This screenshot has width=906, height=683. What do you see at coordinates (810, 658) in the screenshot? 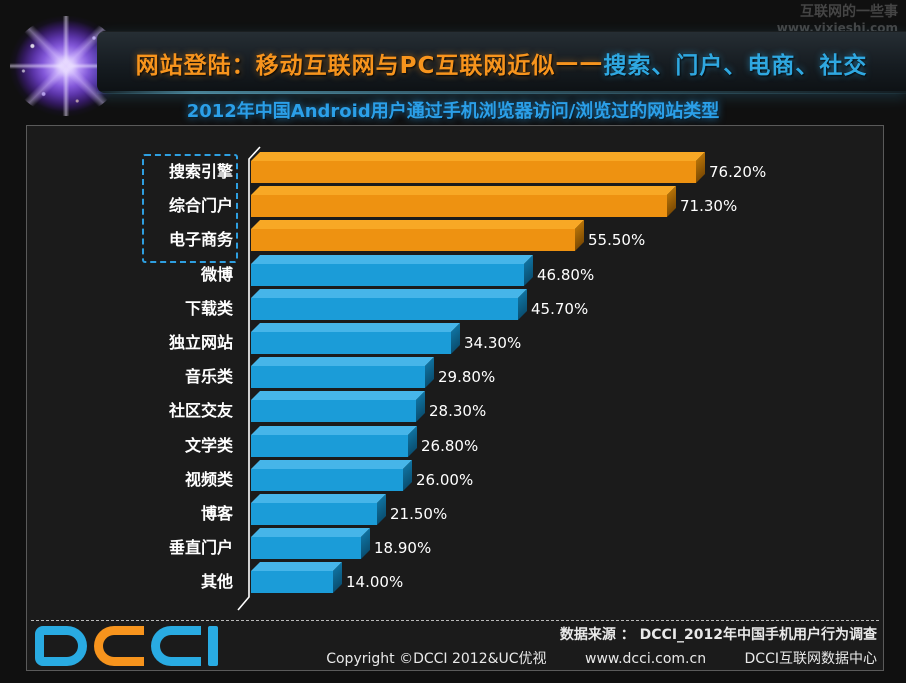
I see `org-text: DCCI互联网数据中心` at bounding box center [810, 658].